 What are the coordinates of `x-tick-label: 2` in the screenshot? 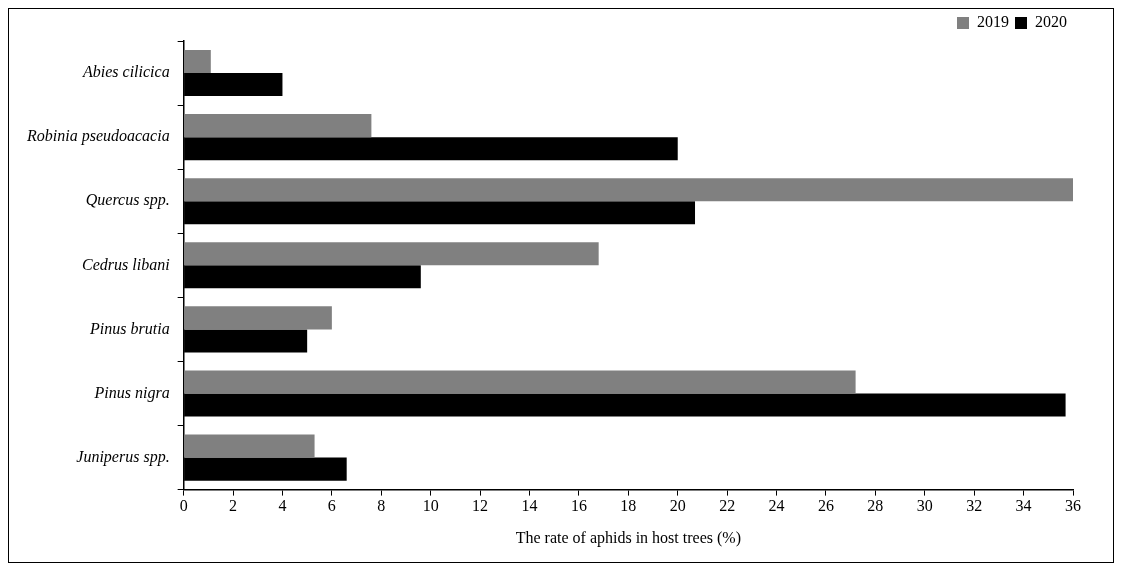 It's located at (233, 506).